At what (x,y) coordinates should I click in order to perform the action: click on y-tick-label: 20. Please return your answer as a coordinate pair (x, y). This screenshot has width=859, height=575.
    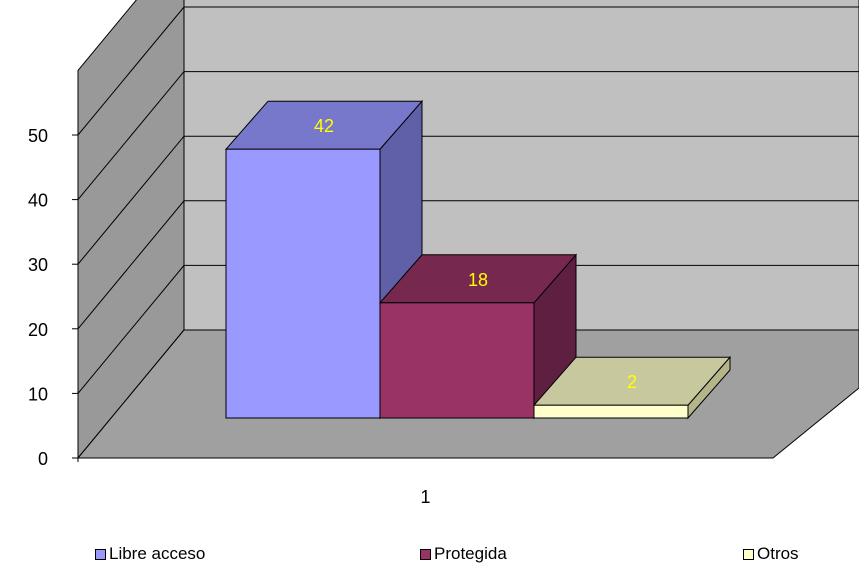
    Looking at the image, I should click on (38, 330).